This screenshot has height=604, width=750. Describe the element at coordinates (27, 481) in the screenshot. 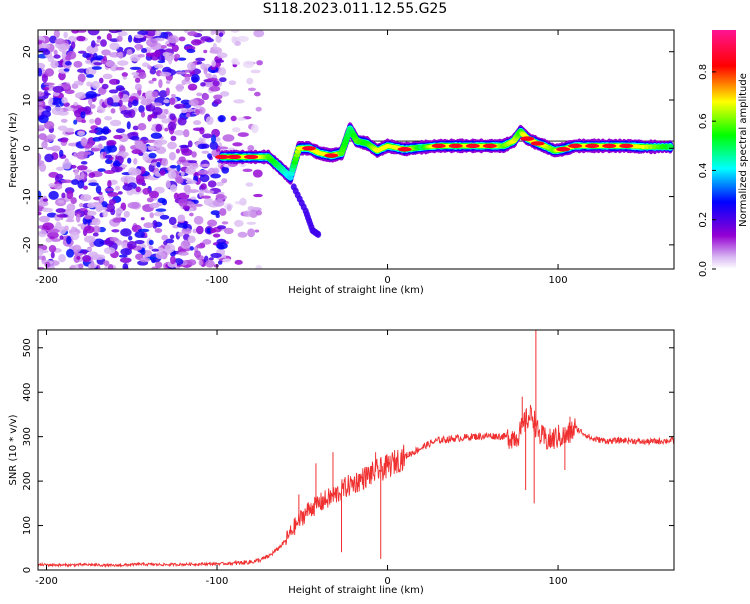

I see `snr-y-tick-label: 200` at that location.